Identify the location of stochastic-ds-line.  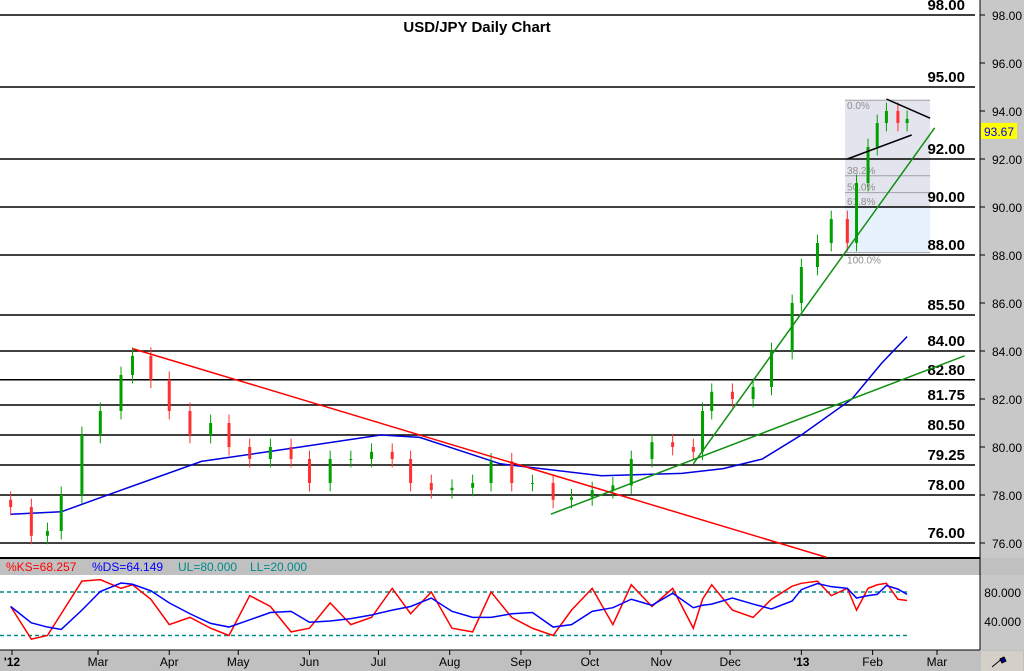
(459, 606).